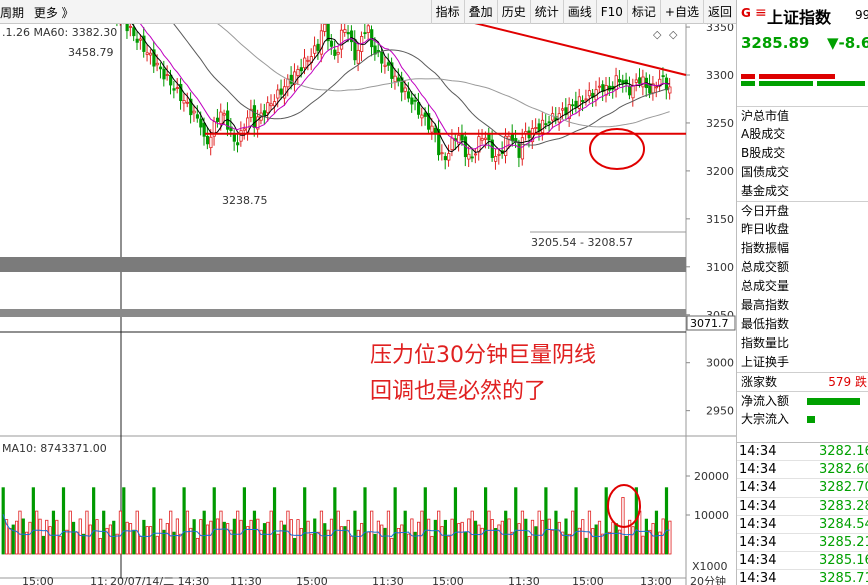 Image resolution: width=868 pixels, height=585 pixels. Describe the element at coordinates (657, 34) in the screenshot. I see `collapse-icon: ◇` at that location.